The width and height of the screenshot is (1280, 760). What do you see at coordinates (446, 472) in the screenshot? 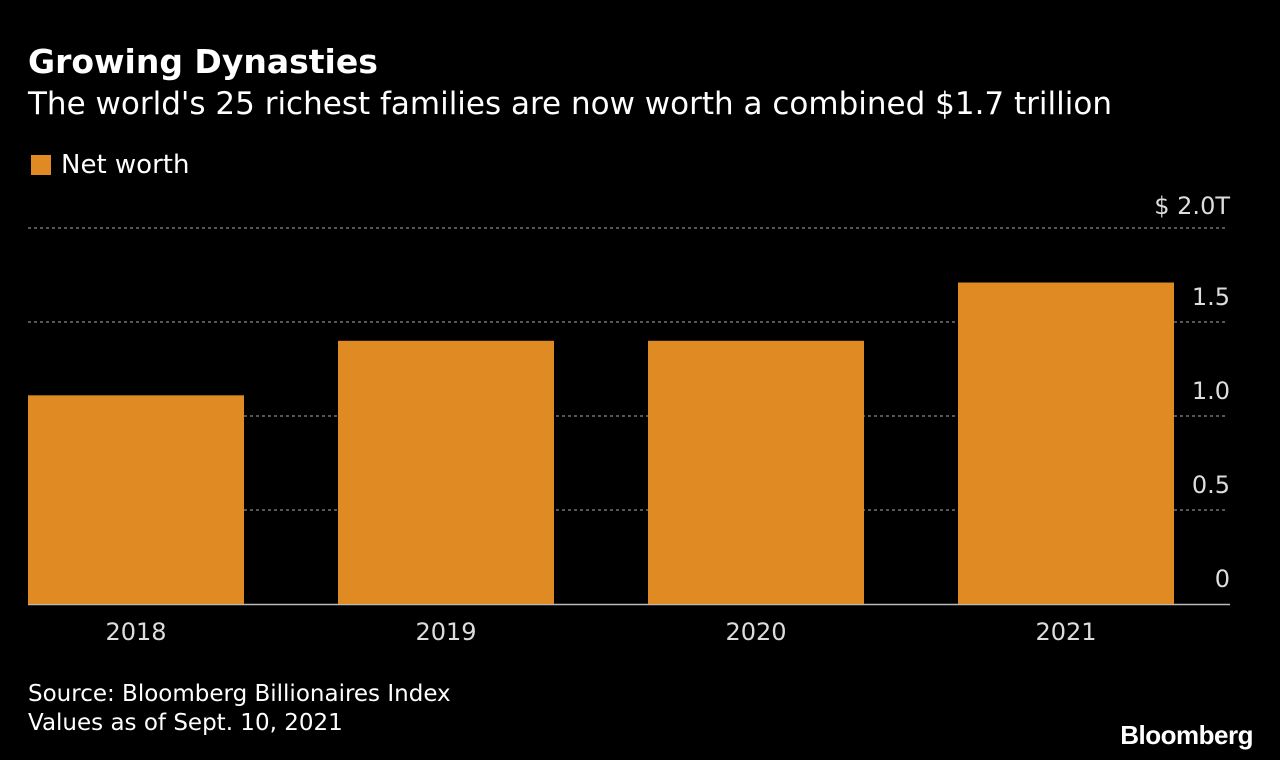
I see `bar-2019` at bounding box center [446, 472].